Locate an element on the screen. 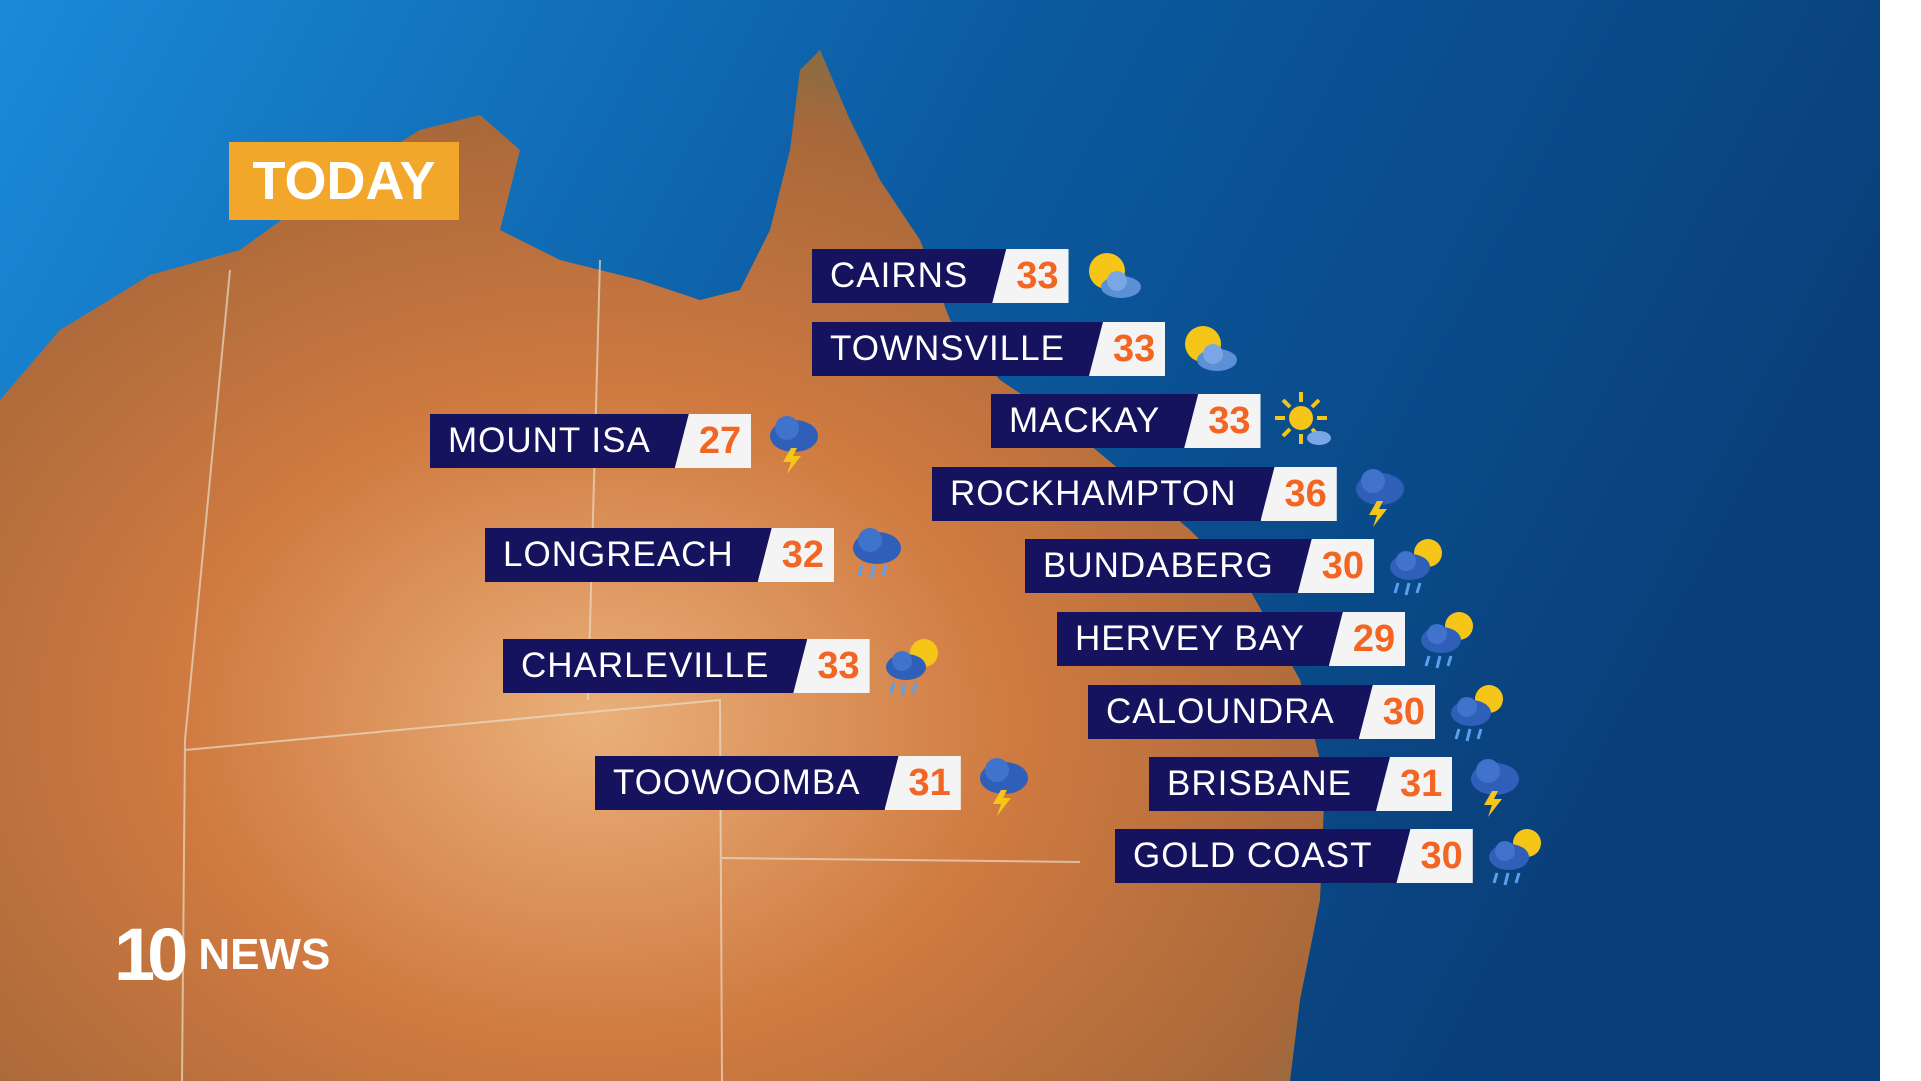 This screenshot has width=1921, height=1081. city-label: TOWNSVILLE 33 is located at coordinates (1026, 349).